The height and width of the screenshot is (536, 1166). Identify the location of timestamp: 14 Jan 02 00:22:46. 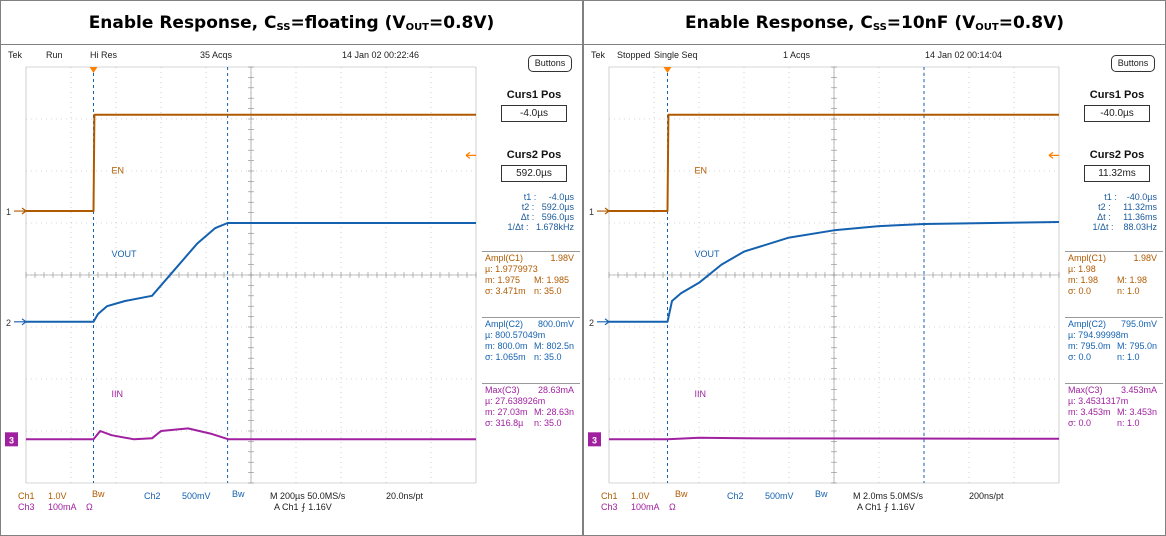
(381, 55).